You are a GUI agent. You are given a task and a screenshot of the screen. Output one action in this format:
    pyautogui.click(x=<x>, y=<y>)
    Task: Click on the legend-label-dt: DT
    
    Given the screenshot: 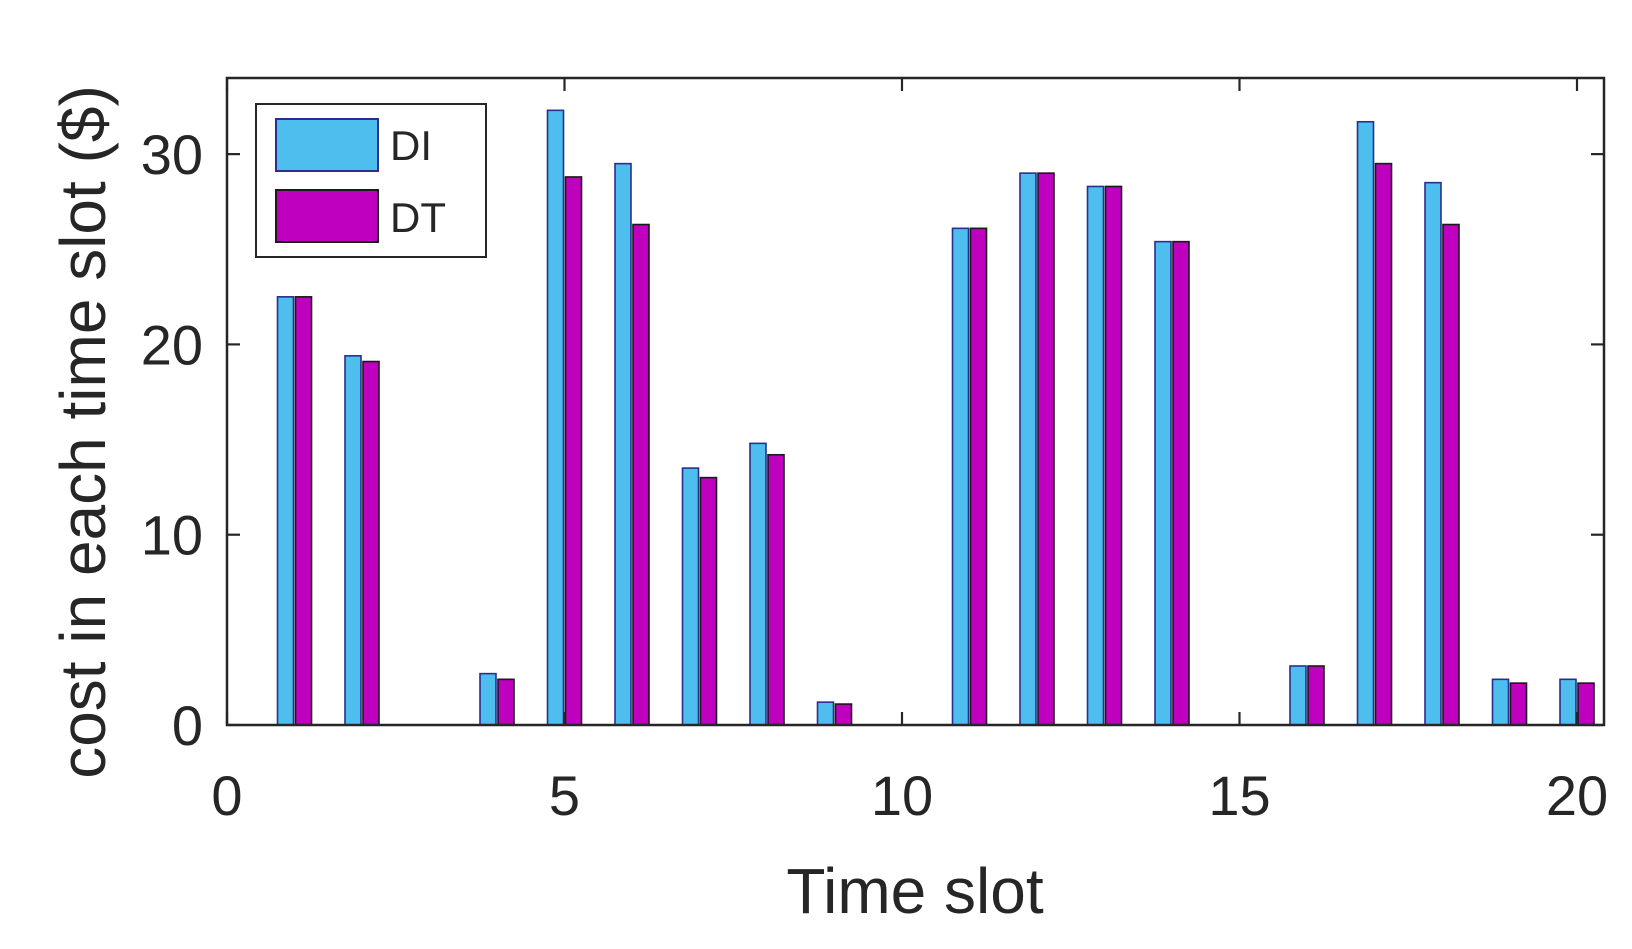 What is the action you would take?
    pyautogui.click(x=418, y=217)
    